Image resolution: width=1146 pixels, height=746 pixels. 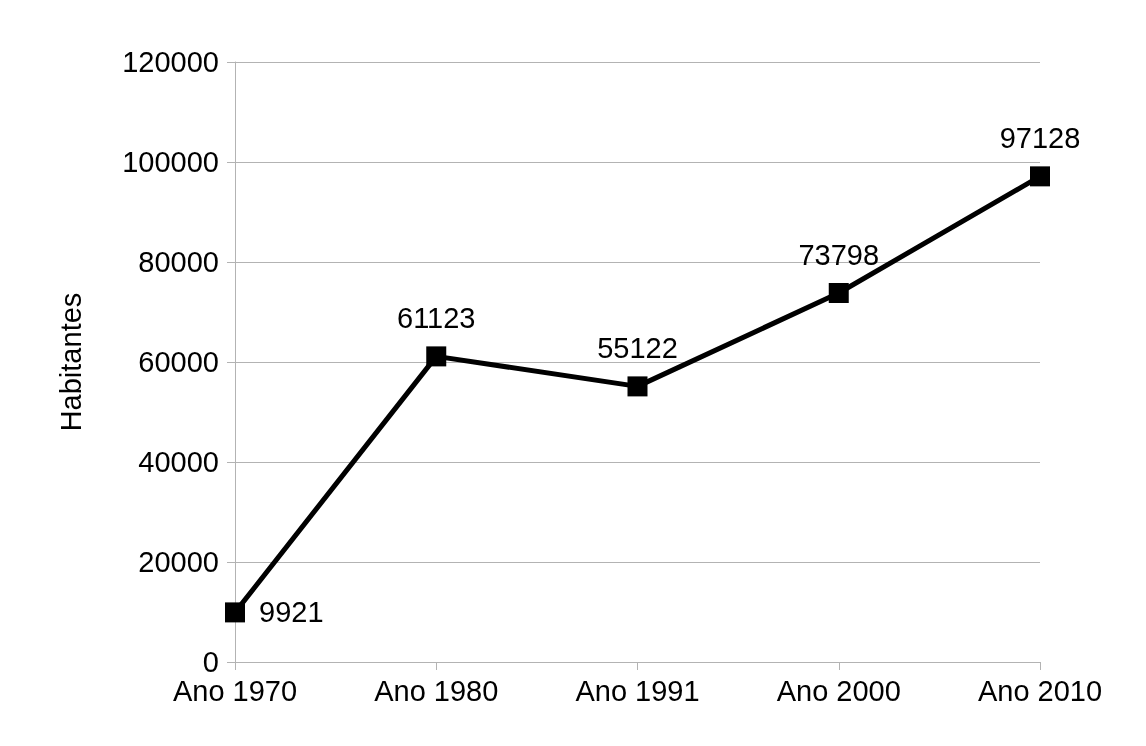 What do you see at coordinates (637, 690) in the screenshot?
I see `x-tick-label: Ano 1991` at bounding box center [637, 690].